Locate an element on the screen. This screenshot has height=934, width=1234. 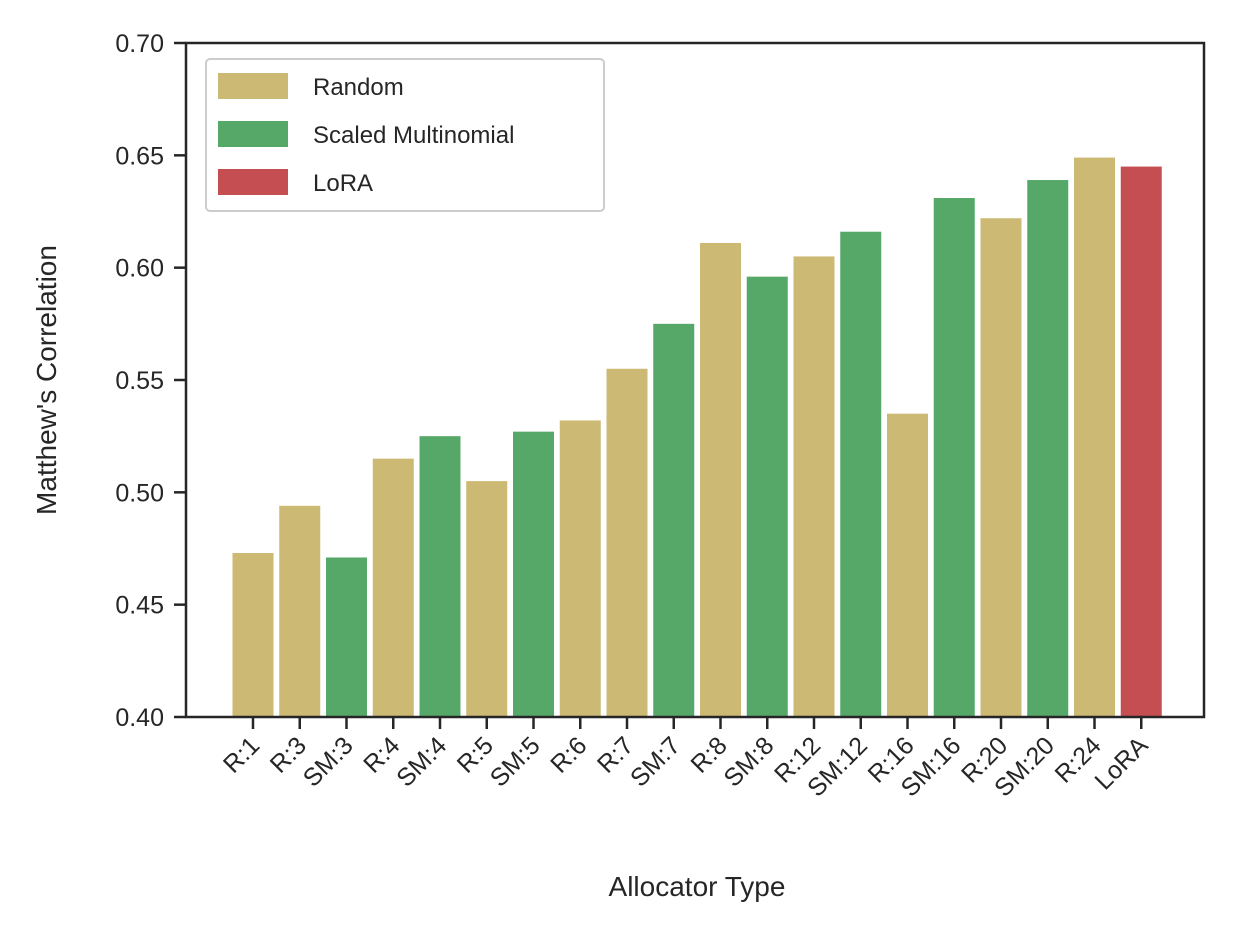
legend-label: Scaled Multinomial is located at coordinates (413, 135).